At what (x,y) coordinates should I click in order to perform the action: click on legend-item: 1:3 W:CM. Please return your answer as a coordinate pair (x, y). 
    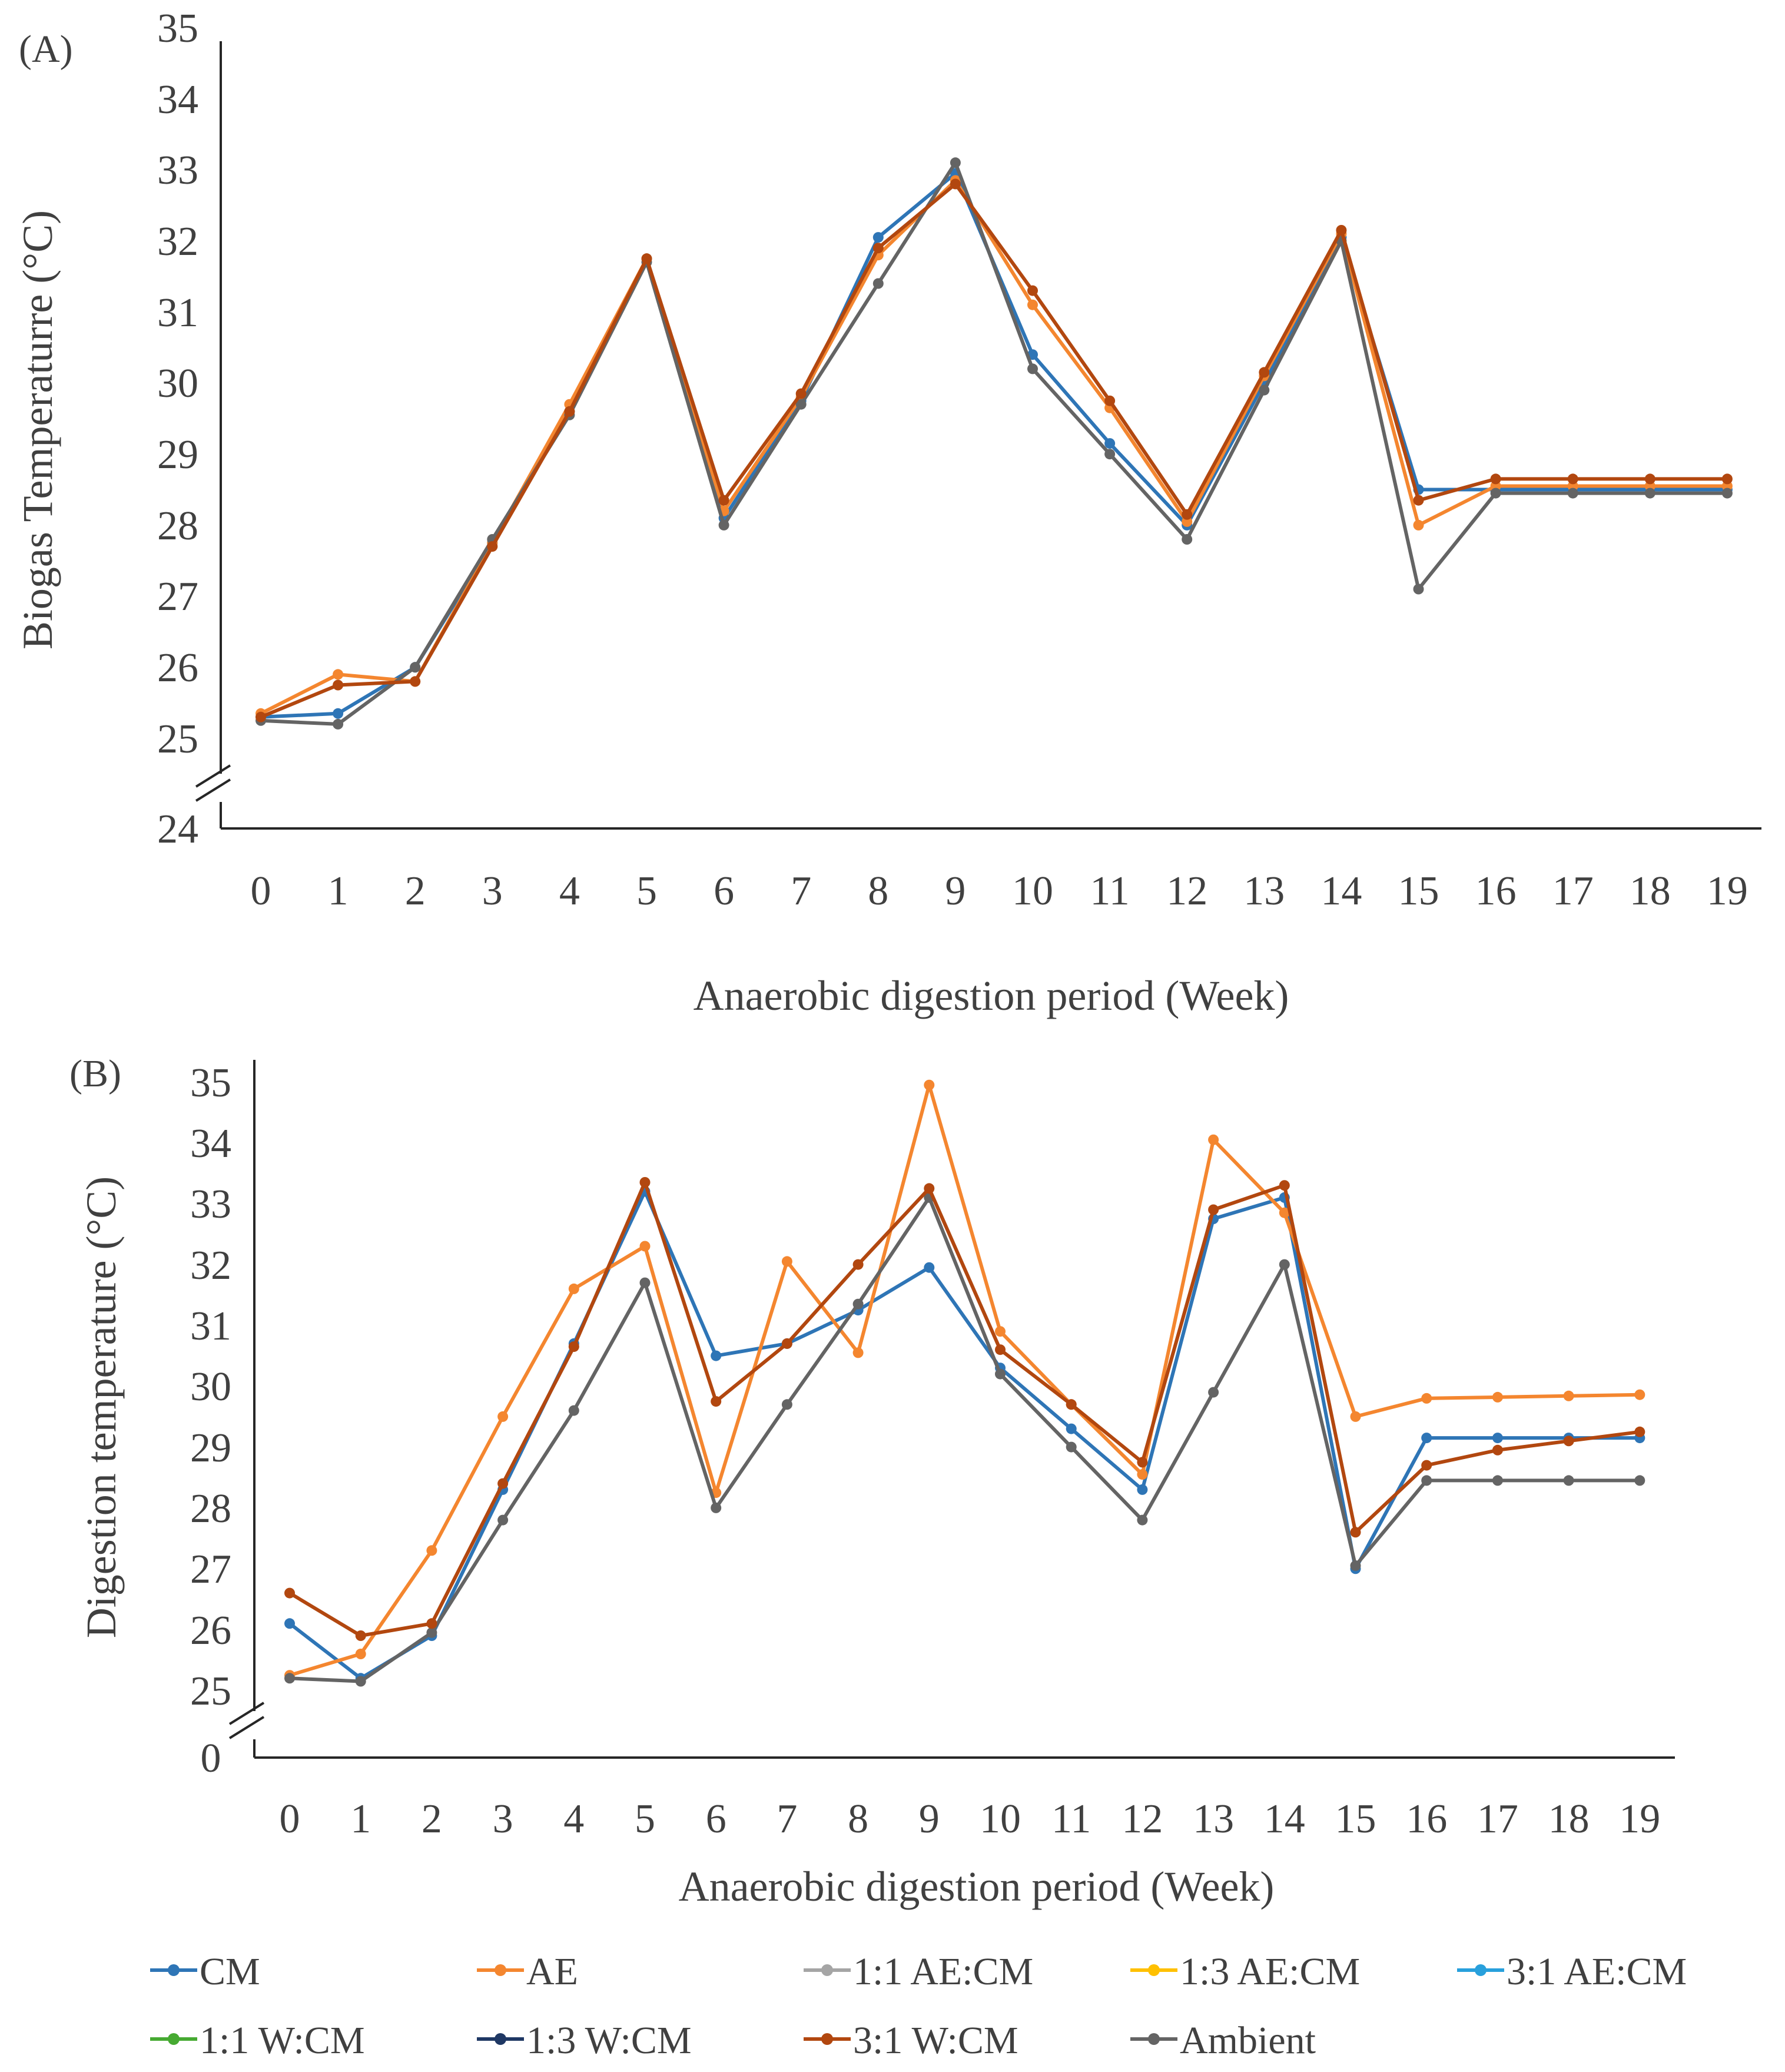
    Looking at the image, I should click on (584, 2041).